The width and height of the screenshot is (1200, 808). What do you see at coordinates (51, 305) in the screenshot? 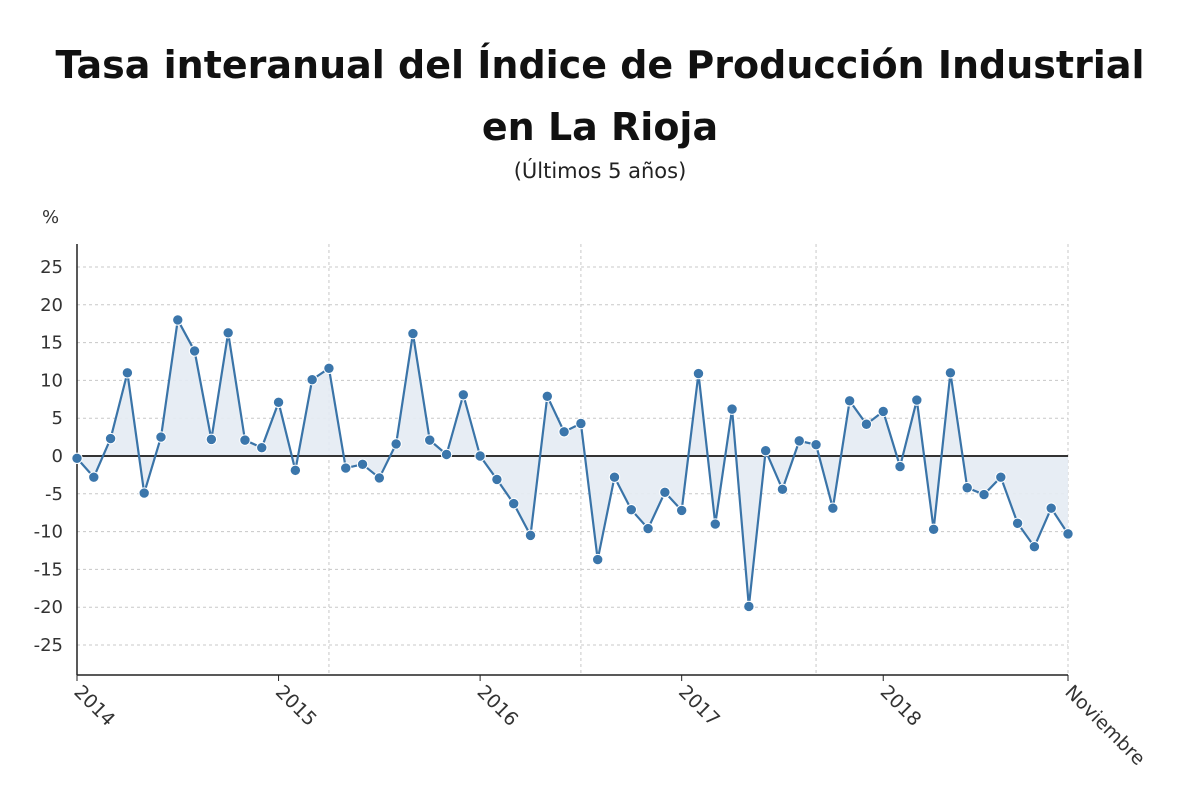
I see `y-tick-label: 20` at bounding box center [51, 305].